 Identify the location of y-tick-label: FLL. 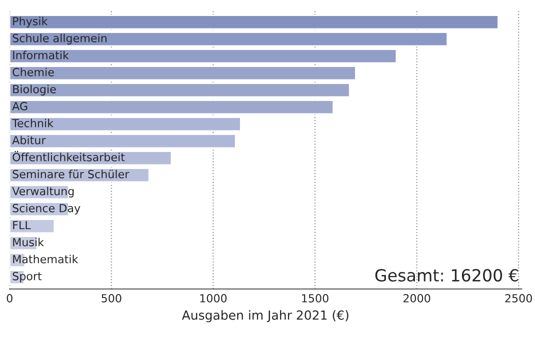
(22, 225).